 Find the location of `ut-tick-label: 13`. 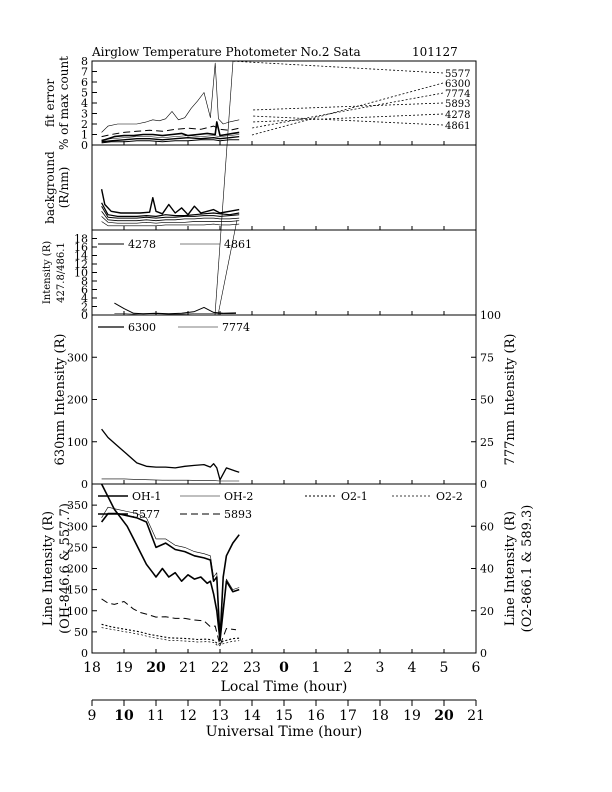

ut-tick-label: 13 is located at coordinates (220, 716).